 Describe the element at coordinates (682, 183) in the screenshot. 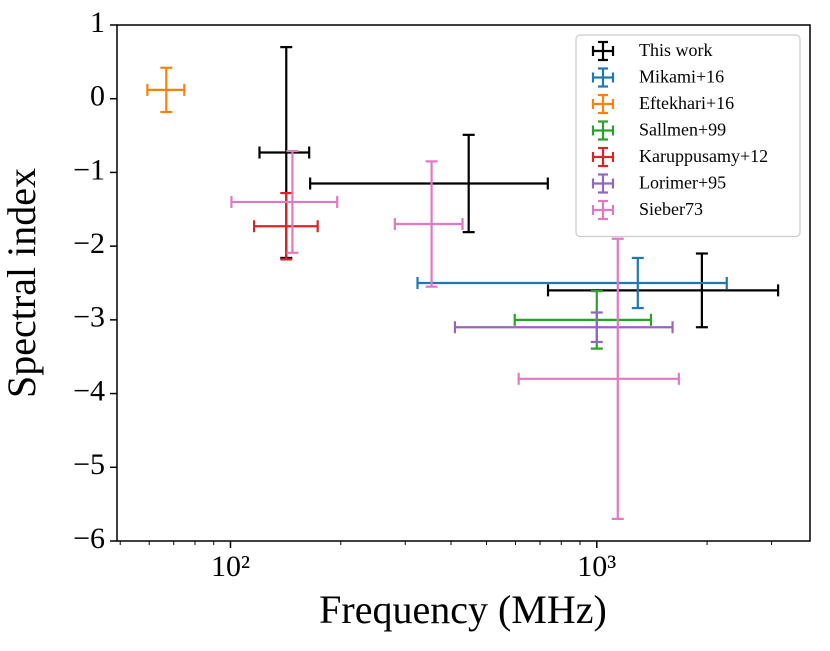

I see `legend-label: Lorimer+95` at that location.